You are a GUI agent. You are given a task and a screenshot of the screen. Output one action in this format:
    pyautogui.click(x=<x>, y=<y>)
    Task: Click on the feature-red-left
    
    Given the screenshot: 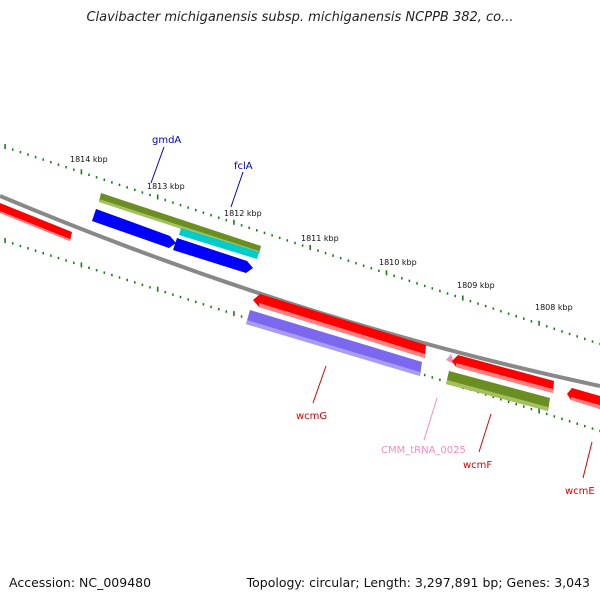 What is the action you would take?
    pyautogui.click(x=36, y=222)
    